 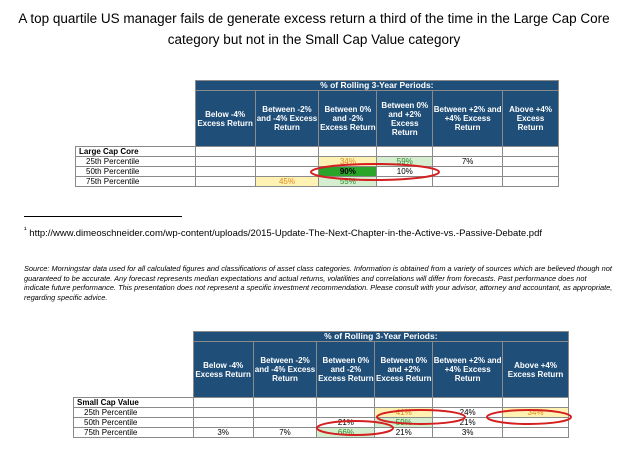 I want to click on category-label: Small Cap Value, so click(x=133, y=402).